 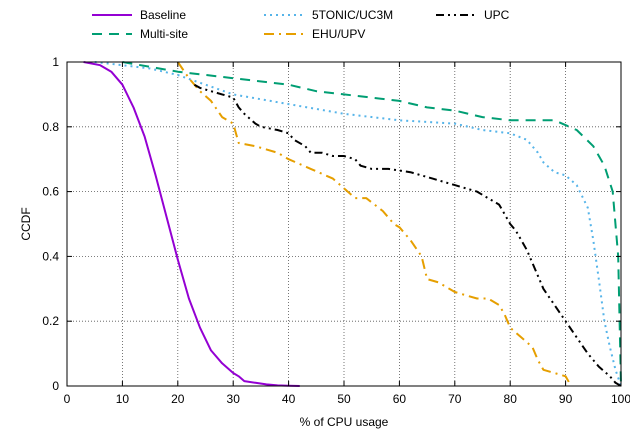 What do you see at coordinates (620, 399) in the screenshot?
I see `x-tick-label: 100` at bounding box center [620, 399].